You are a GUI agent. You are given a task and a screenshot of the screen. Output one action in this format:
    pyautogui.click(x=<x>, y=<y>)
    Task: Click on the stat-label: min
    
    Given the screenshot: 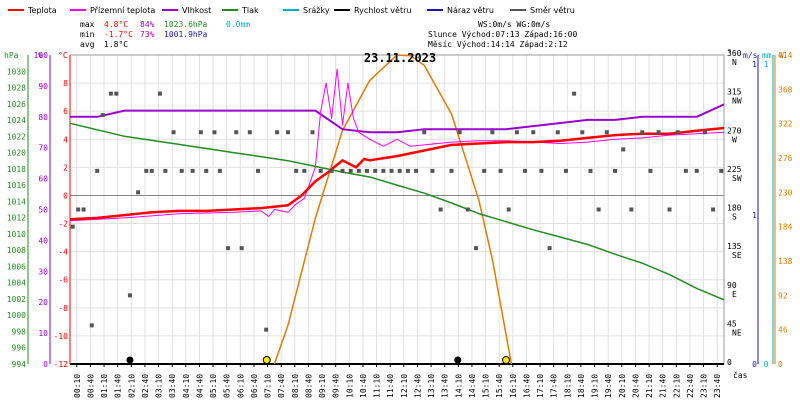 What is the action you would take?
    pyautogui.click(x=87, y=34)
    